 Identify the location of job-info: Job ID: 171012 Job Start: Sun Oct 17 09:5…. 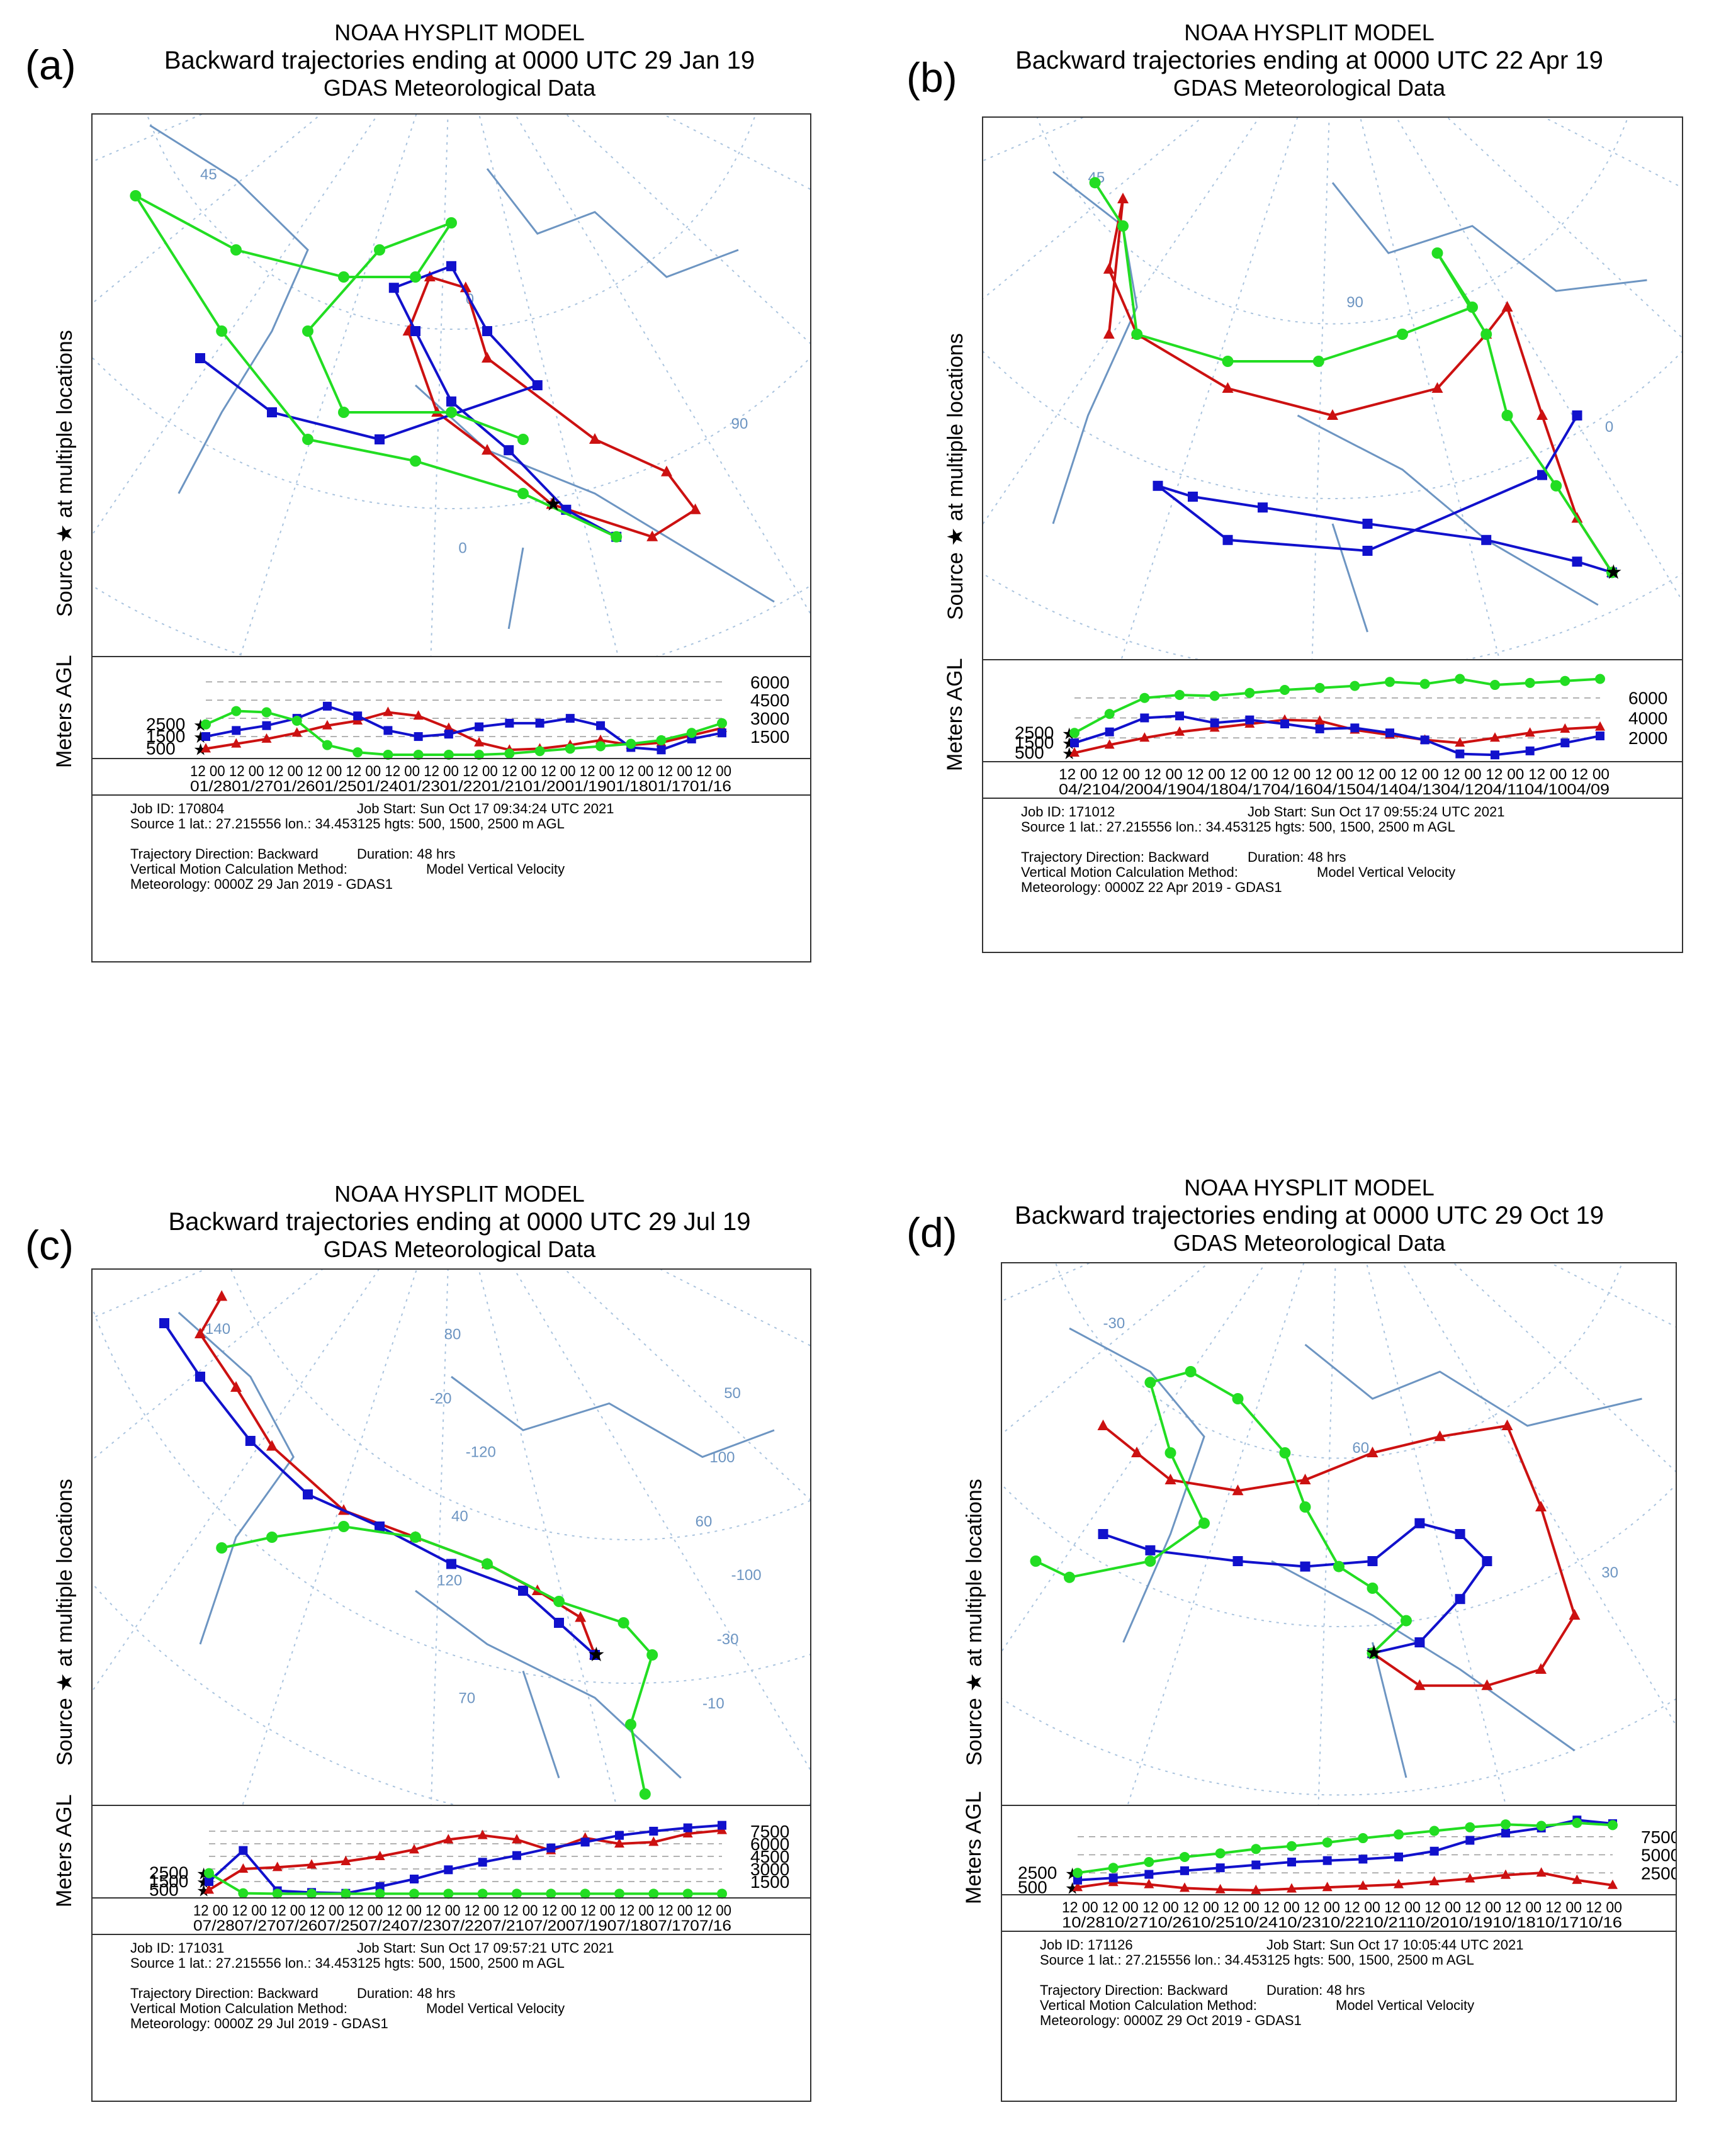
(1332, 875).